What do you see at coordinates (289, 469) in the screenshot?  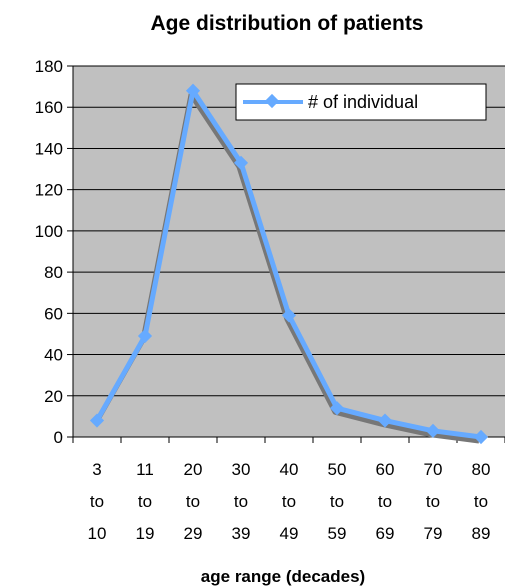 I see `x-tick-label: 40` at bounding box center [289, 469].